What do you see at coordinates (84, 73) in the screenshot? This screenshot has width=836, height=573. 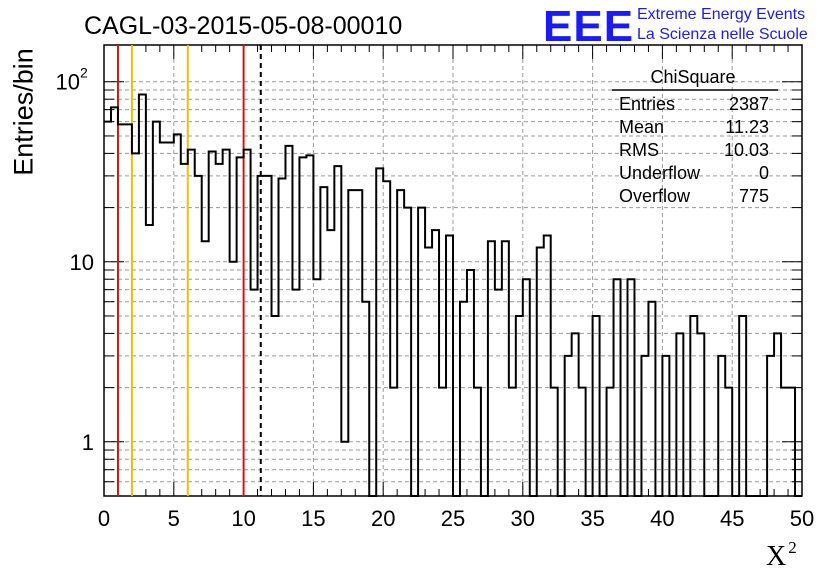 I see `y-tick-label-exponent: 2` at bounding box center [84, 73].